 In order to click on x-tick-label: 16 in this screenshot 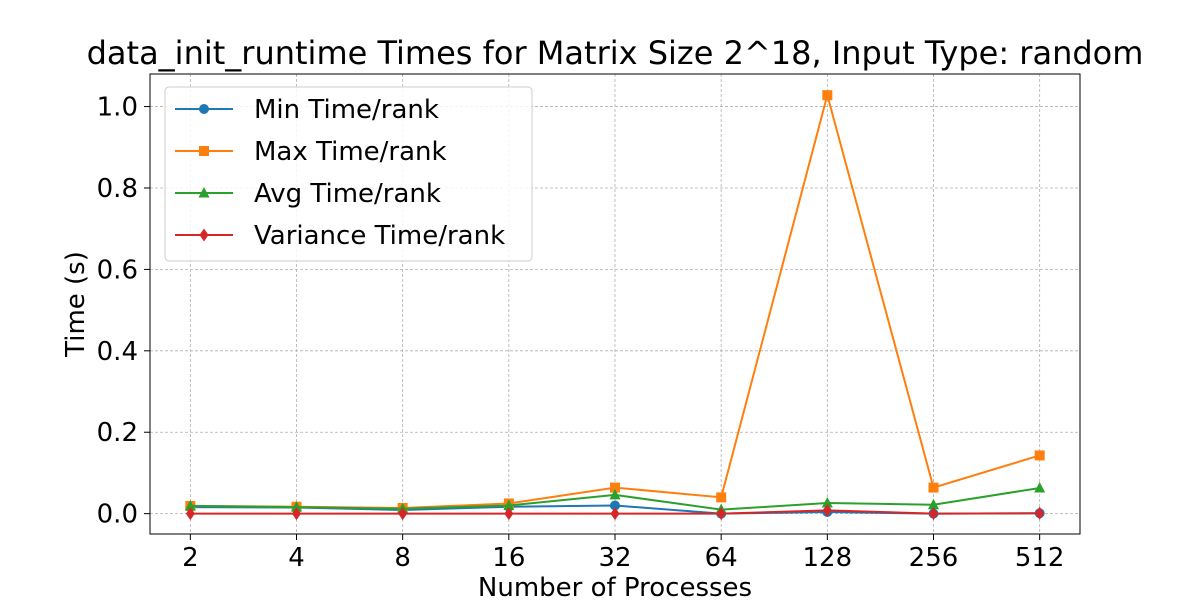, I will do `click(508, 558)`.